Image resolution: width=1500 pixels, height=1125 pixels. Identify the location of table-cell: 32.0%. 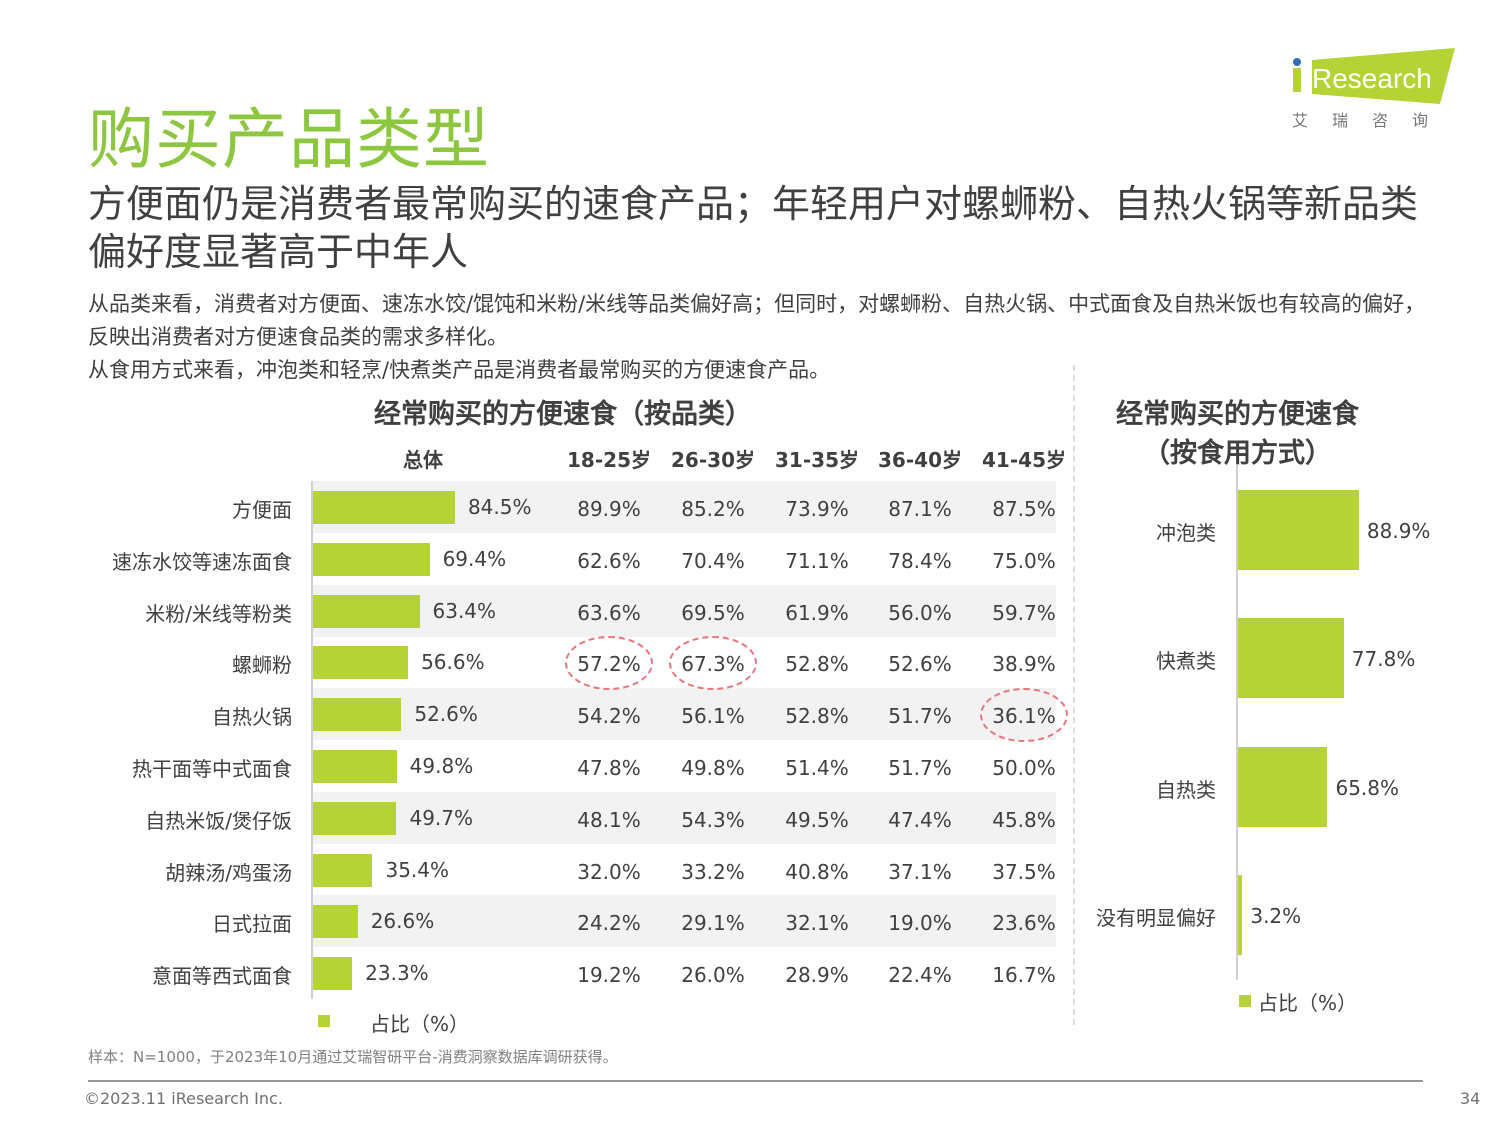
(609, 871).